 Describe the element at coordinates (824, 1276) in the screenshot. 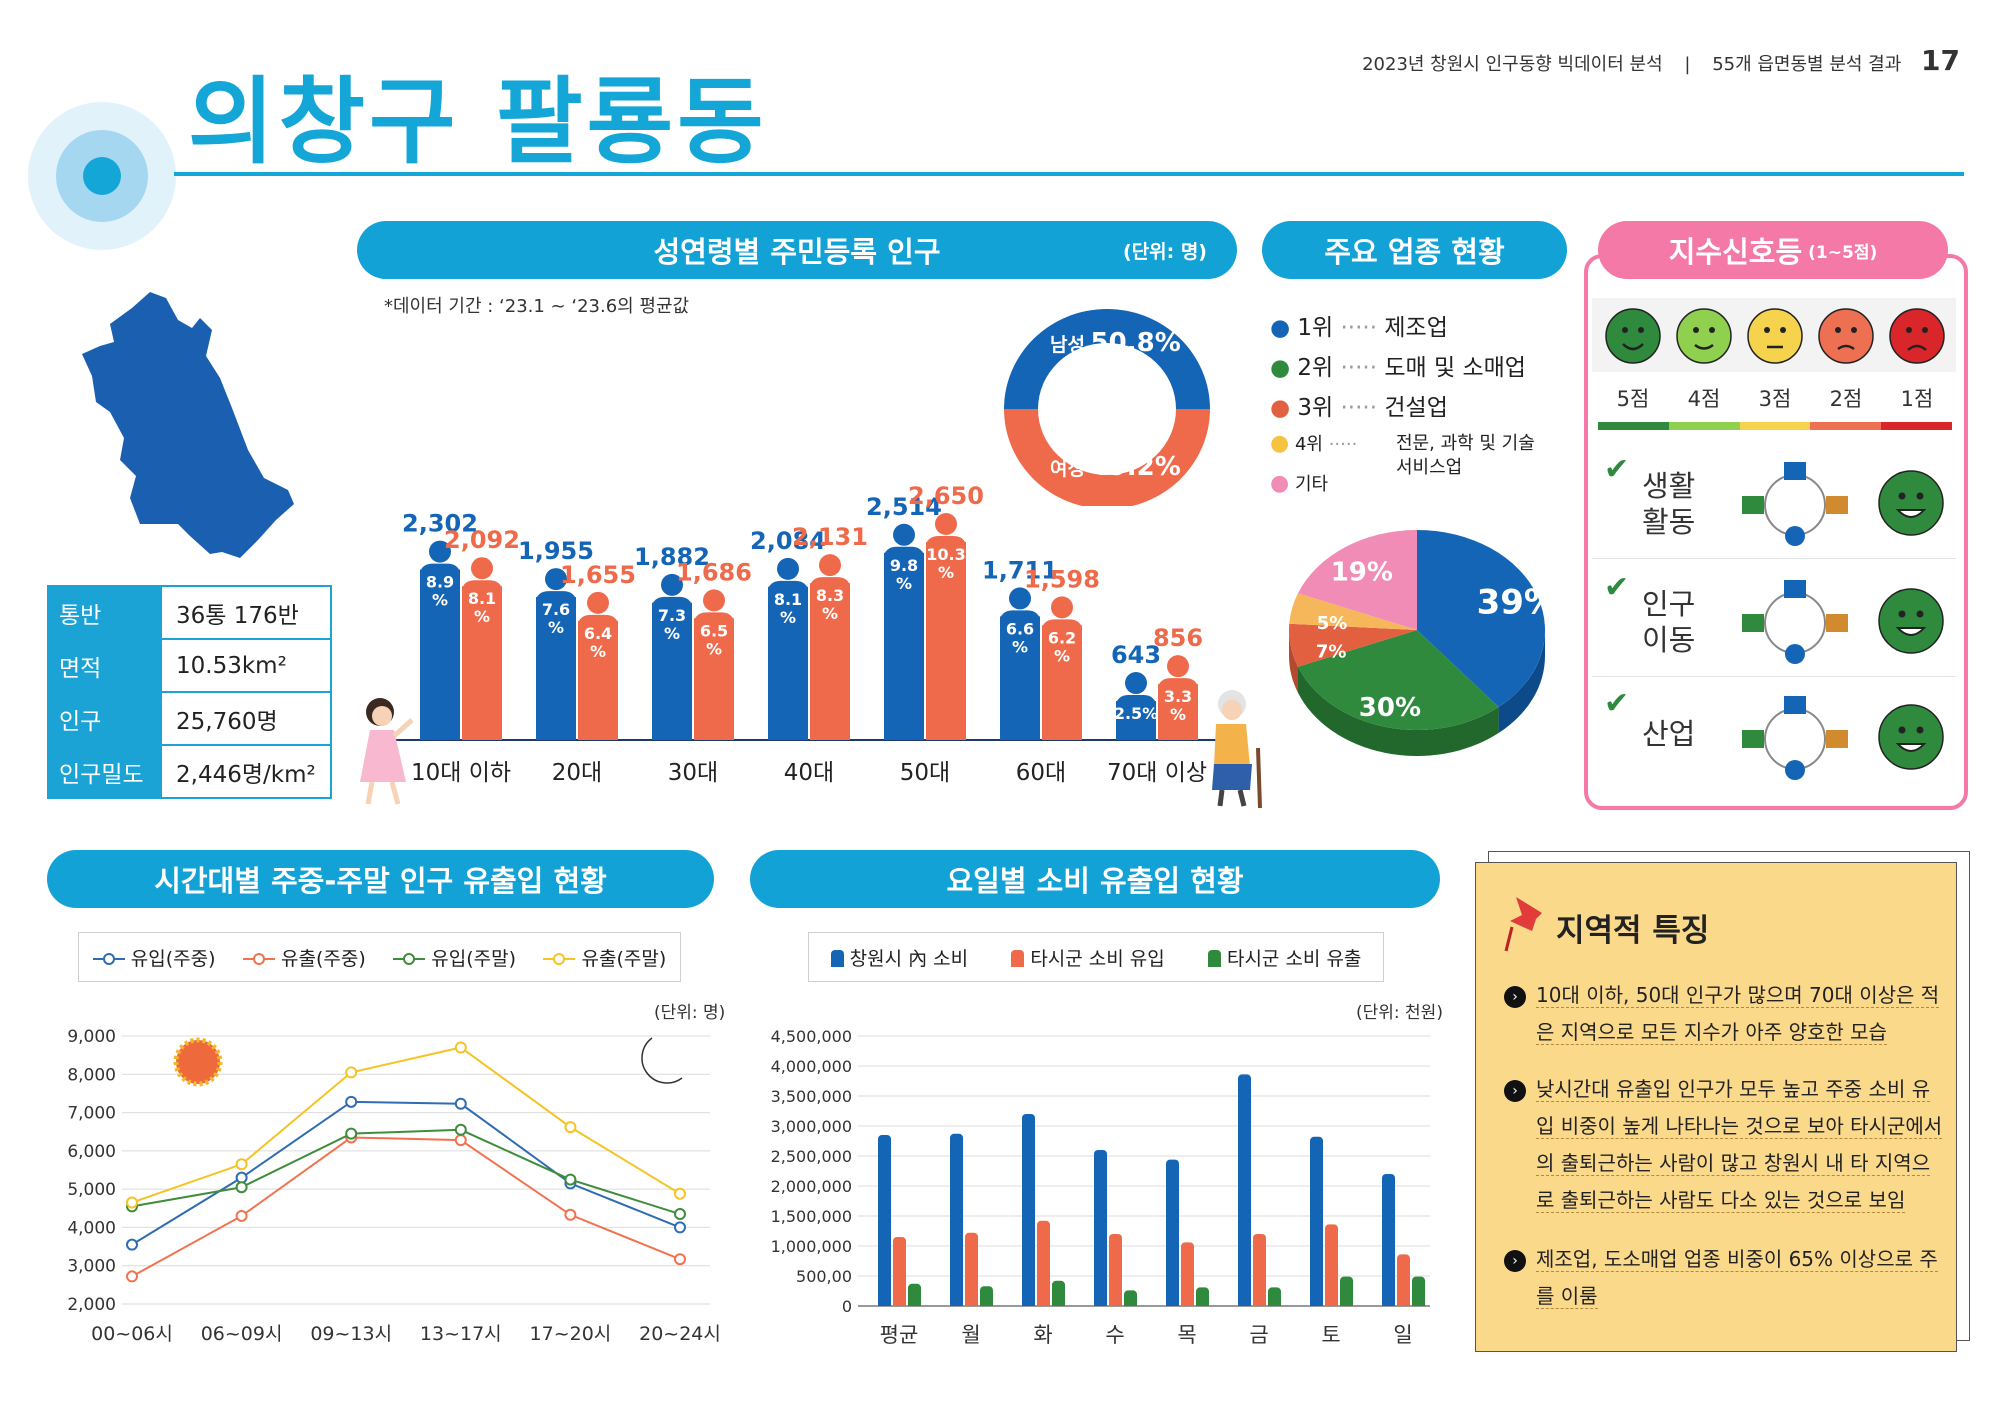

I see `y-tick-label: 500,00` at that location.